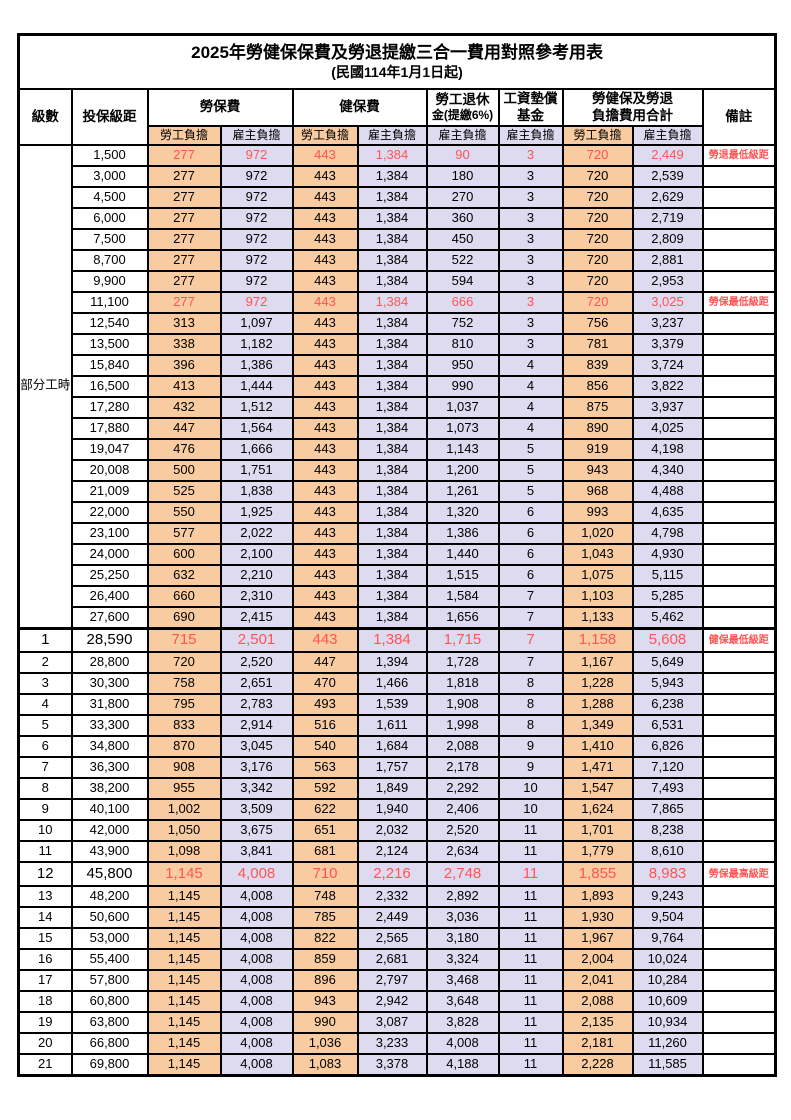 The width and height of the screenshot is (791, 1120). I want to click on labor-ins-employee-cell: 1,002, so click(184, 809).